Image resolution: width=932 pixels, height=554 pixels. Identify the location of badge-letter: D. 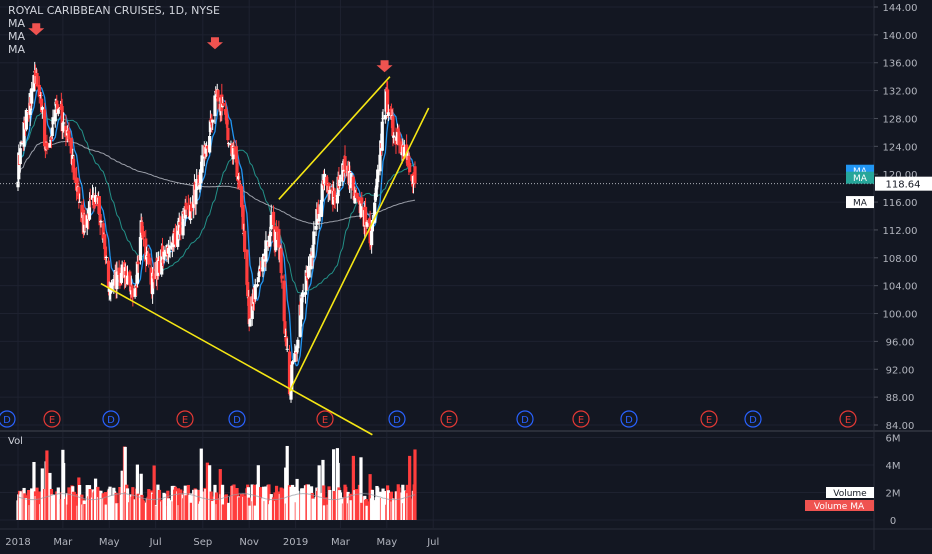
(753, 420).